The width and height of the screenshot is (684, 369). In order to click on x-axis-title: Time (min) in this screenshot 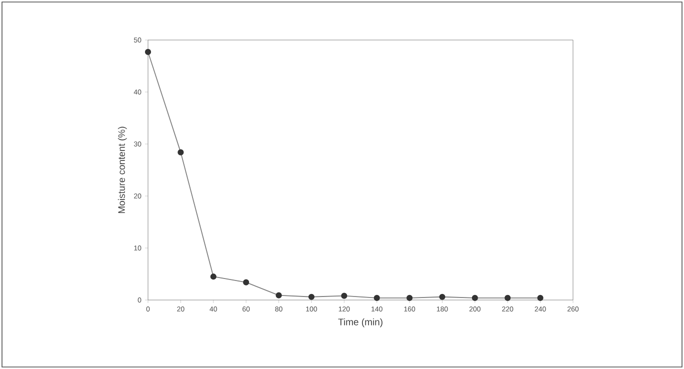, I will do `click(360, 323)`.